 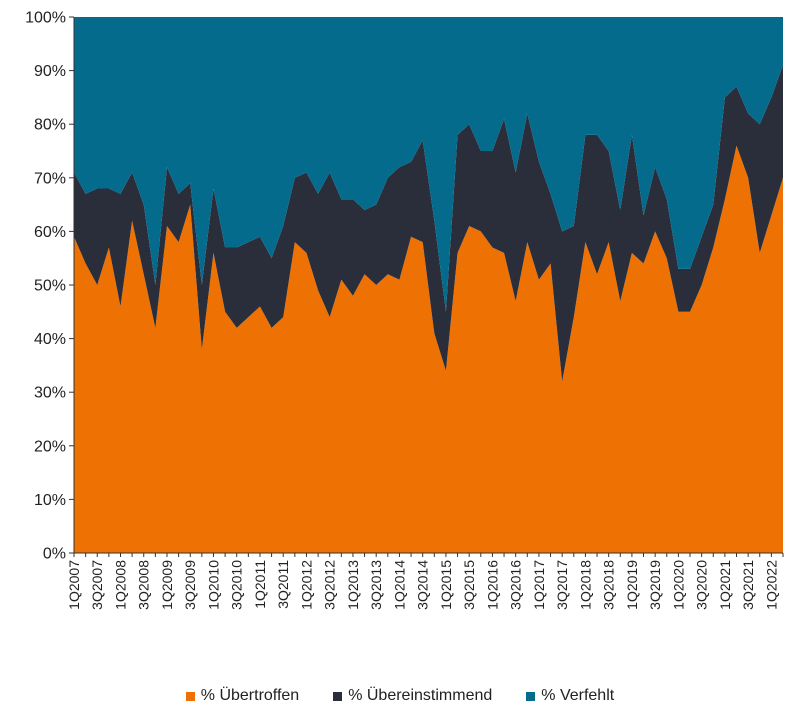 What do you see at coordinates (492, 585) in the screenshot?
I see `x-tick-label: 1Q2016` at bounding box center [492, 585].